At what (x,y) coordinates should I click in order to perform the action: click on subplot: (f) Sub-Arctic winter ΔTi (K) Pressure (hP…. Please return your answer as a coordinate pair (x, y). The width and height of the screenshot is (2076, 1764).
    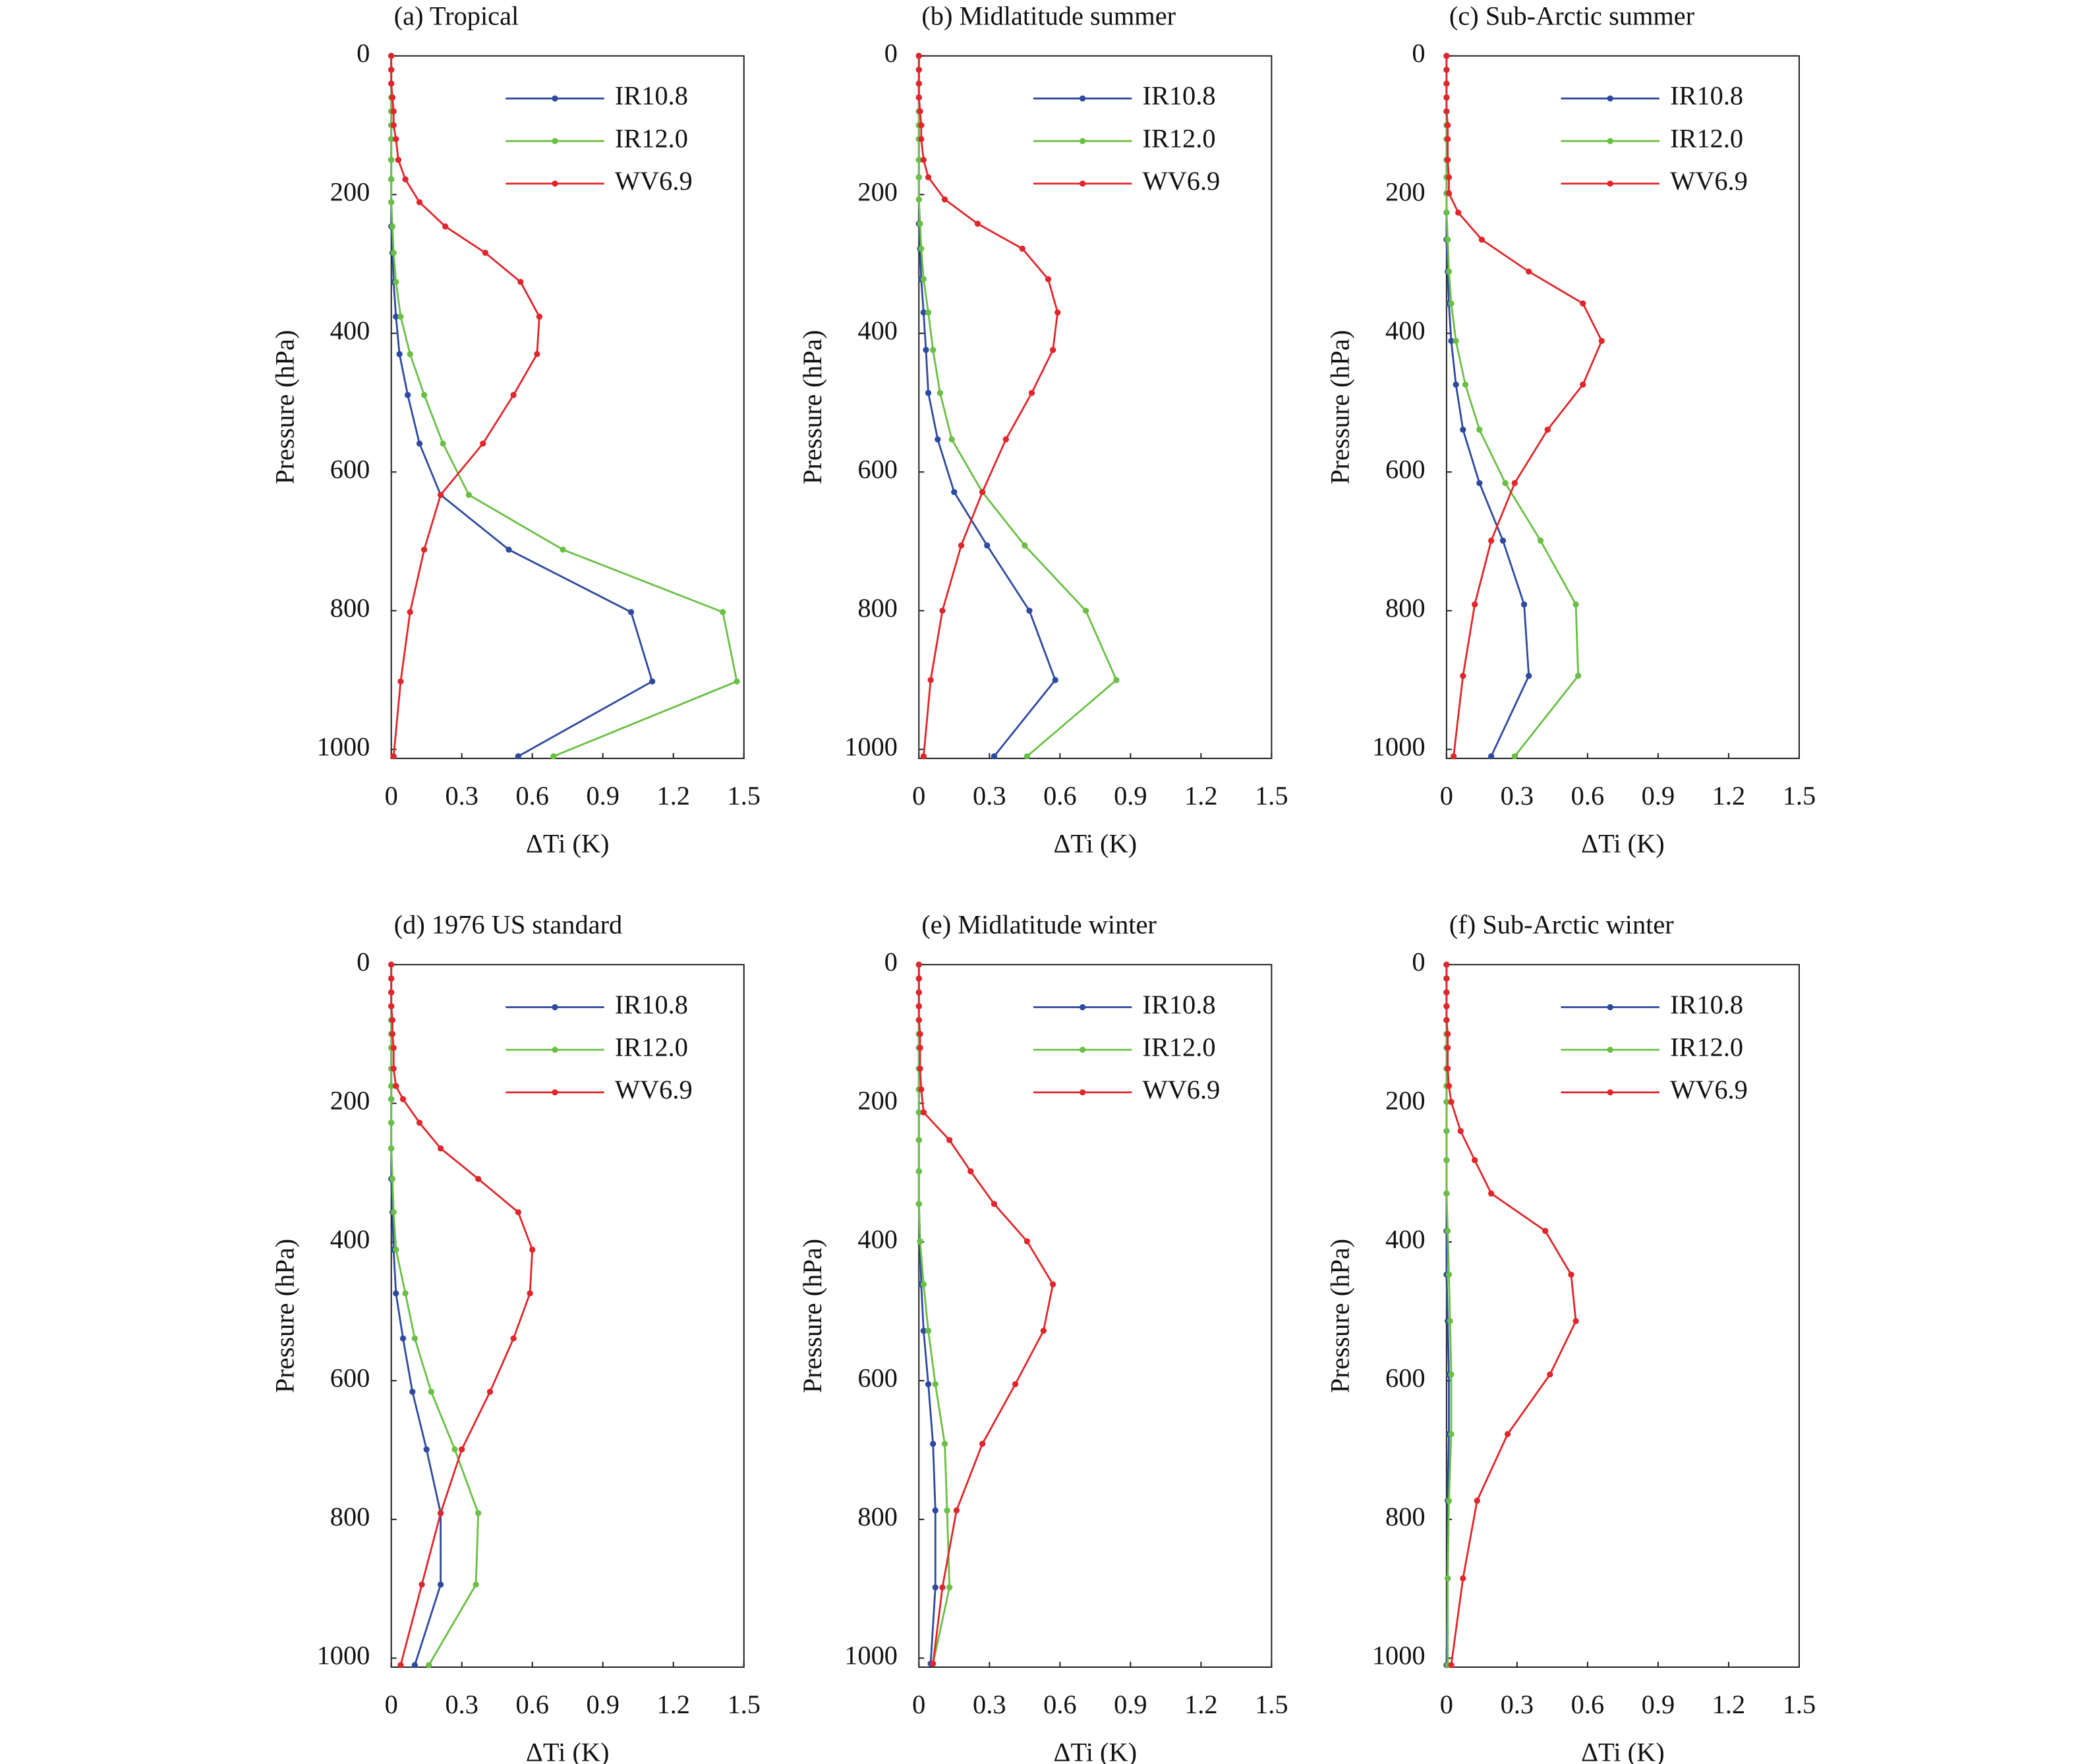
    Looking at the image, I should click on (1570, 1337).